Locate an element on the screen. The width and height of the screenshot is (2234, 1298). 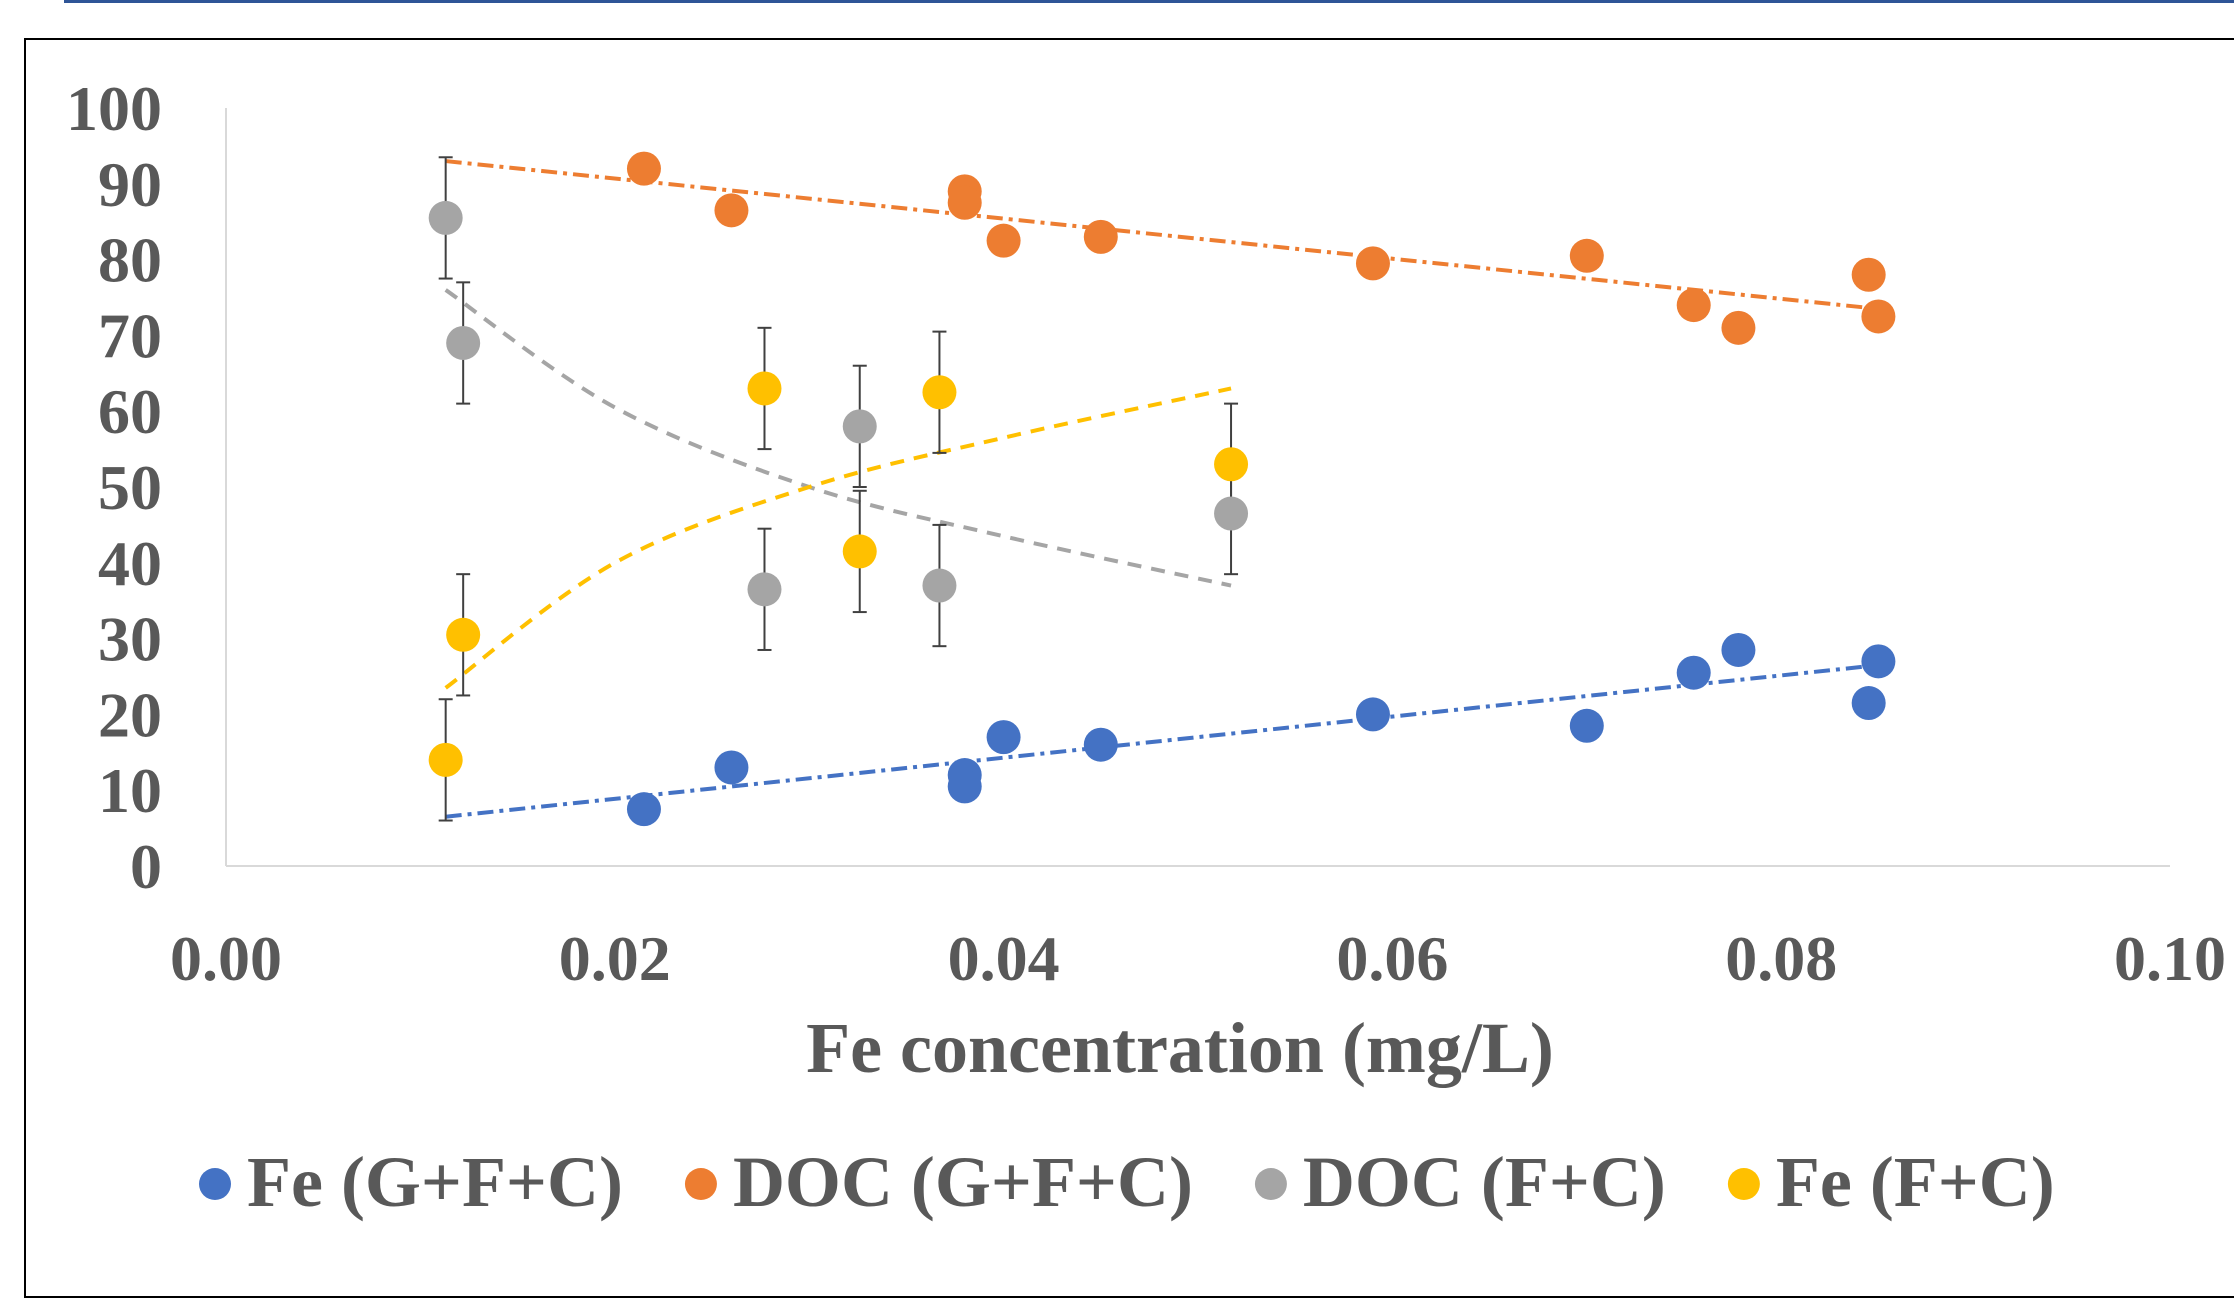
y-tick-label: 40 is located at coordinates (130, 563).